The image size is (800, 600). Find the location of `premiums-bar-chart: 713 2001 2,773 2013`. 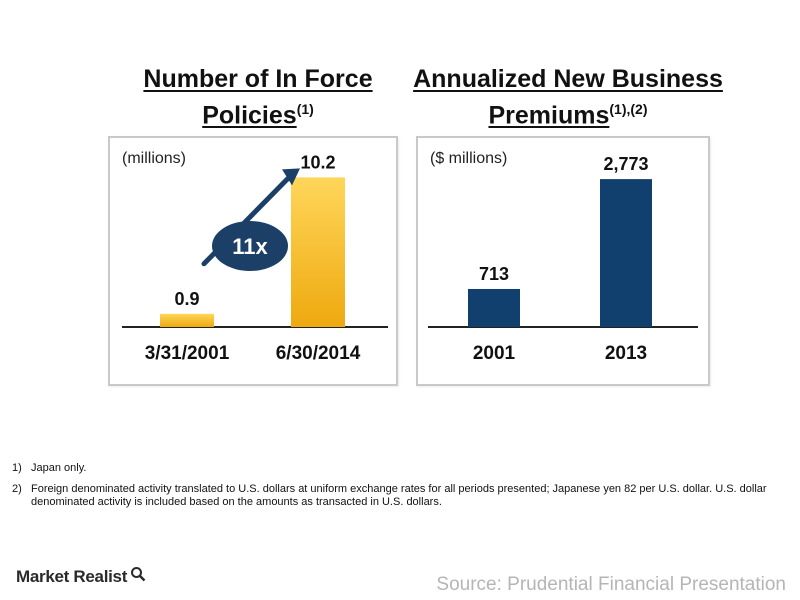

premiums-bar-chart: 713 2001 2,773 2013 is located at coordinates (563, 259).